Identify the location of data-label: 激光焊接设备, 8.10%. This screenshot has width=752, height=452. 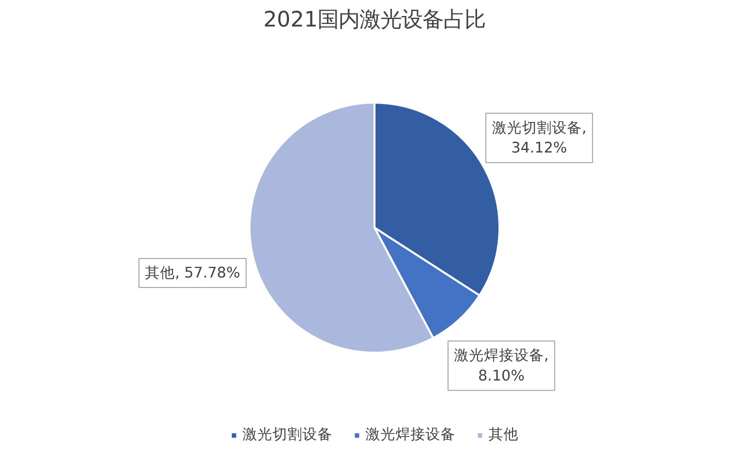
(501, 365).